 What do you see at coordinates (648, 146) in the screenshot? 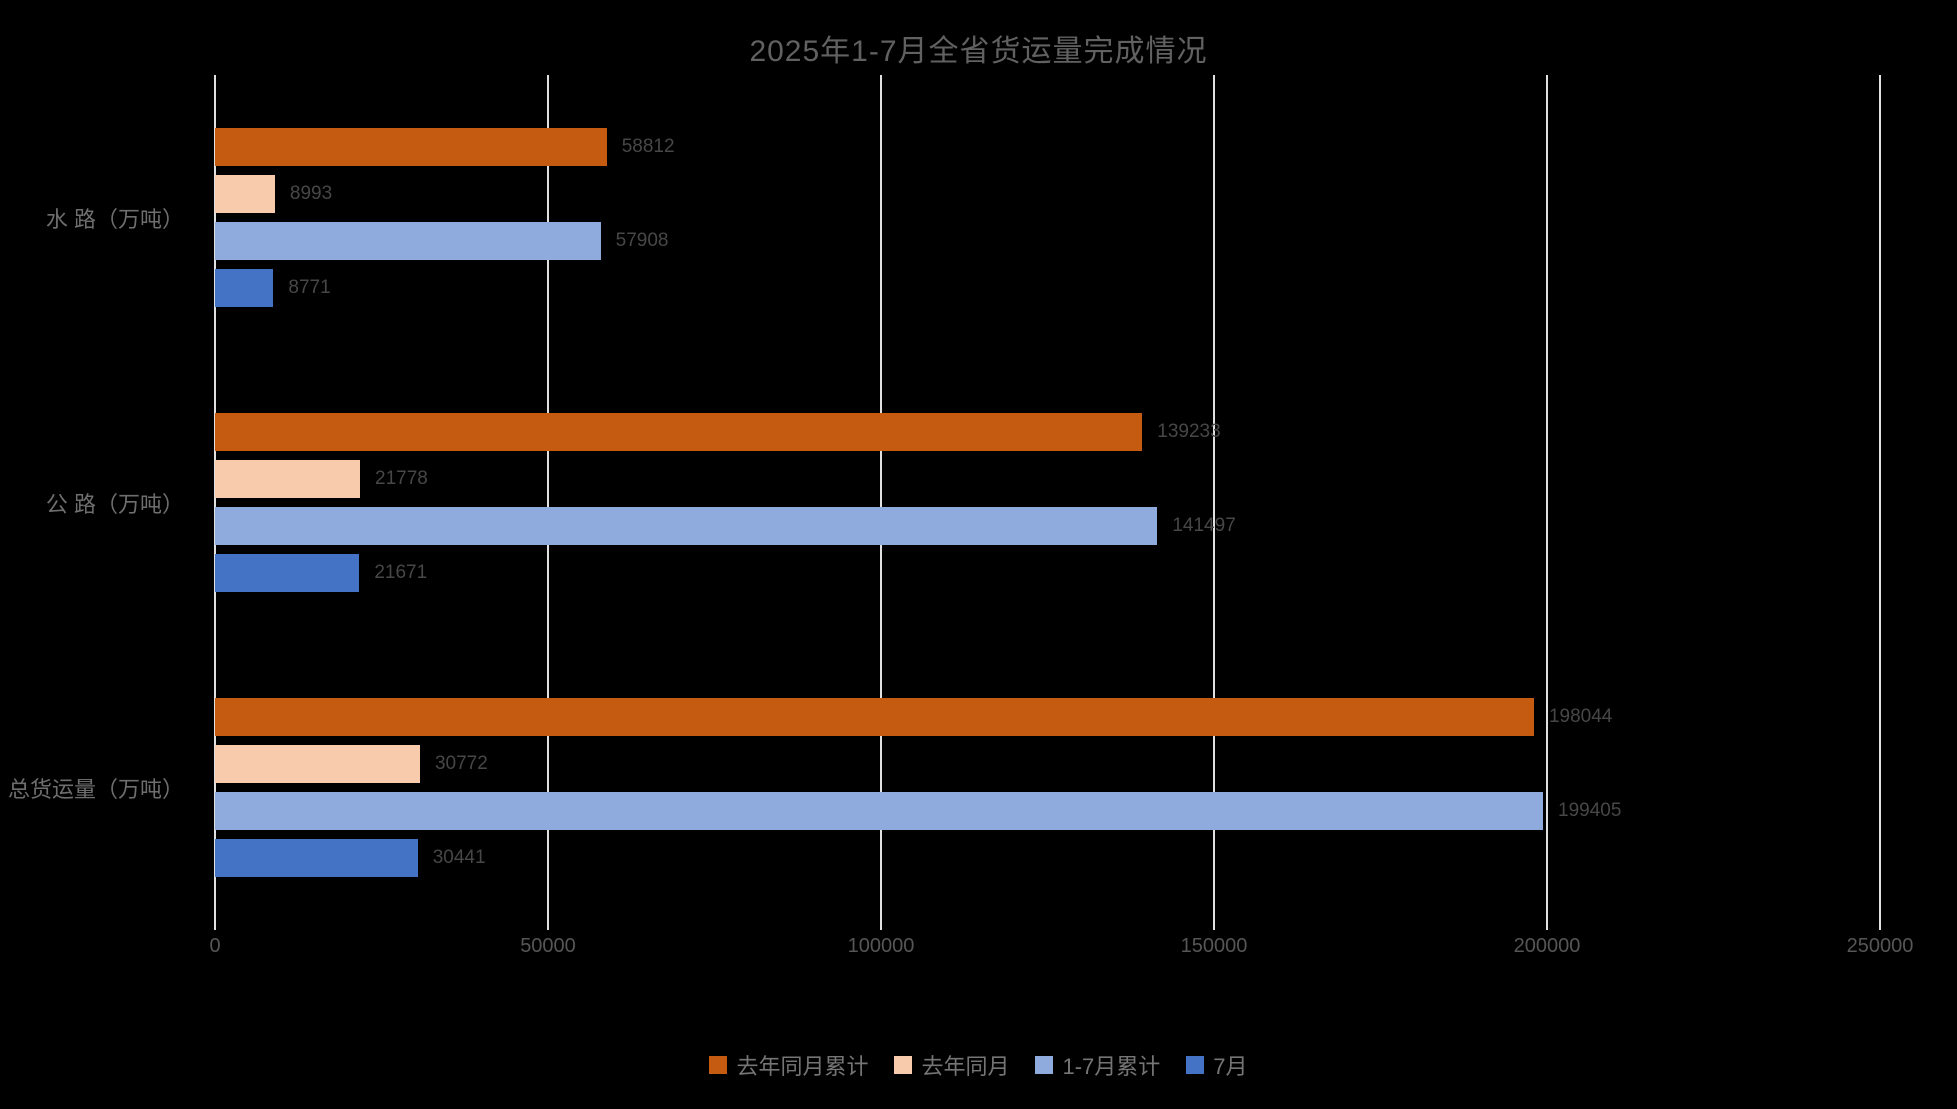
I see `bar-value-label: 58812` at bounding box center [648, 146].